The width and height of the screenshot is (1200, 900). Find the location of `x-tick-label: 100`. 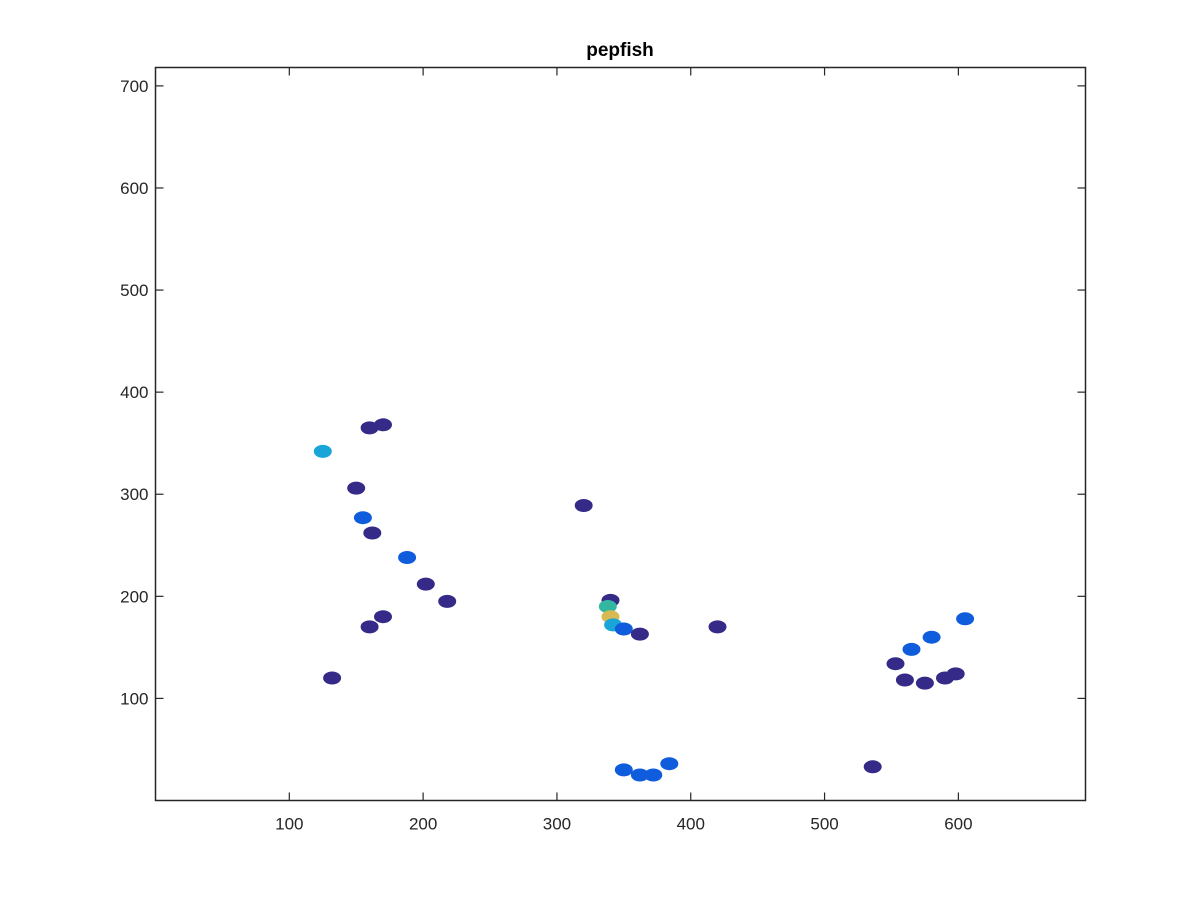

x-tick-label: 100 is located at coordinates (289, 824).